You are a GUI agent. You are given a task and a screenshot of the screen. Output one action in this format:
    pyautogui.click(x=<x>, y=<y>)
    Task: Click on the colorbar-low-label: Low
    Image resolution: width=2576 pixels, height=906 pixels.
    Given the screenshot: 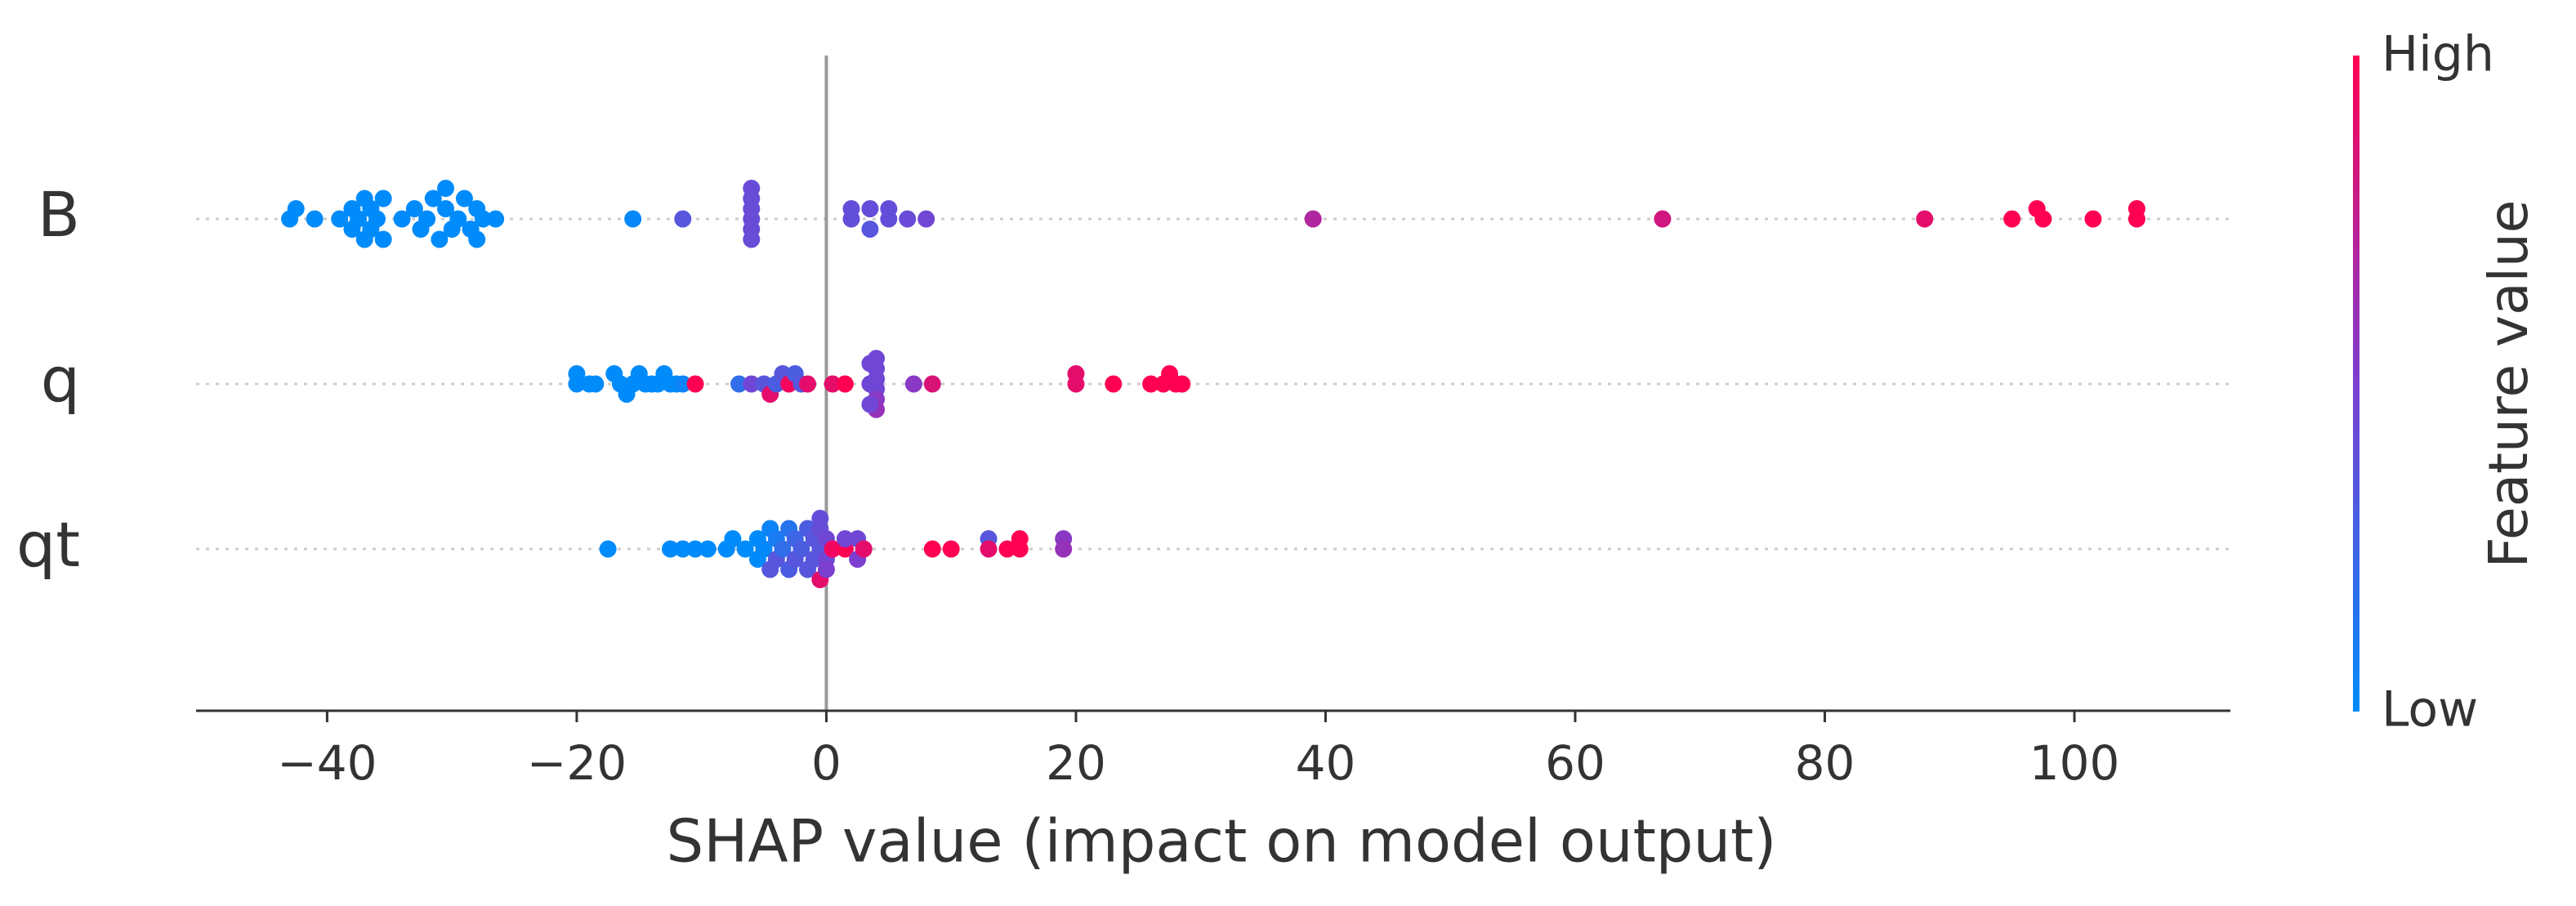 What is the action you would take?
    pyautogui.click(x=2430, y=710)
    